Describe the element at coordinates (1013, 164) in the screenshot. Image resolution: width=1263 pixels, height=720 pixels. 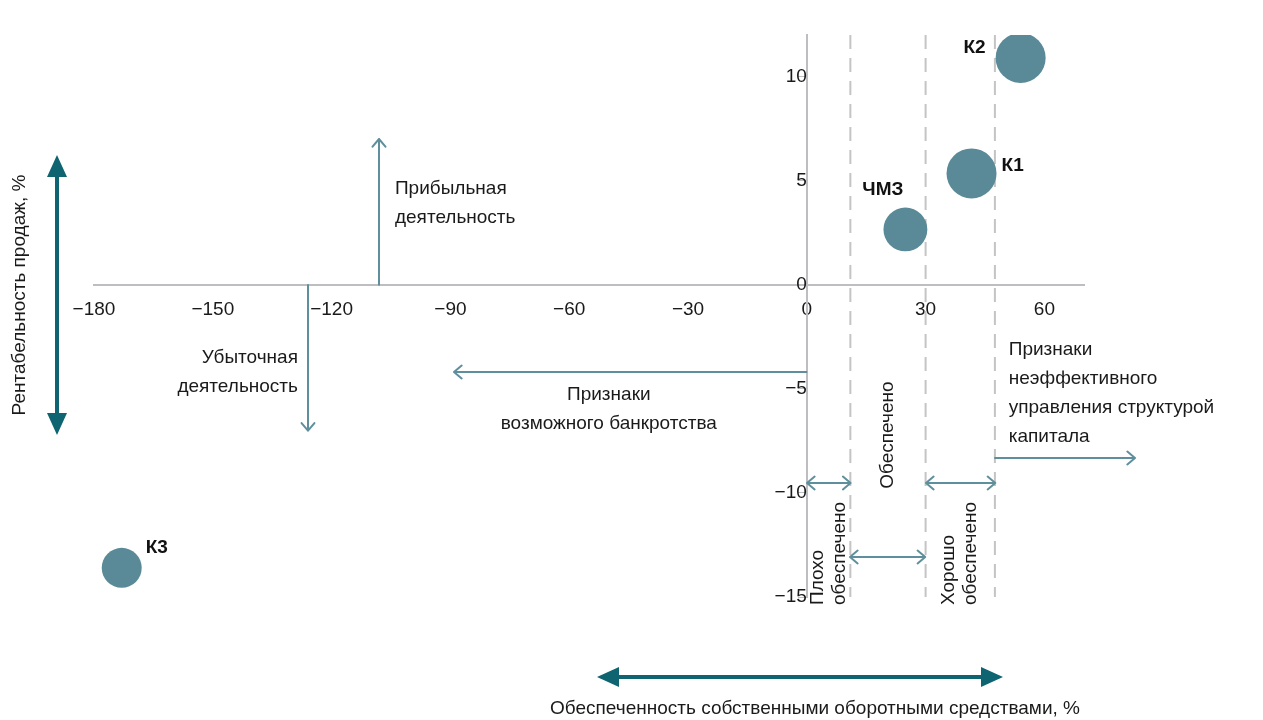
I see `series-label: К1` at that location.